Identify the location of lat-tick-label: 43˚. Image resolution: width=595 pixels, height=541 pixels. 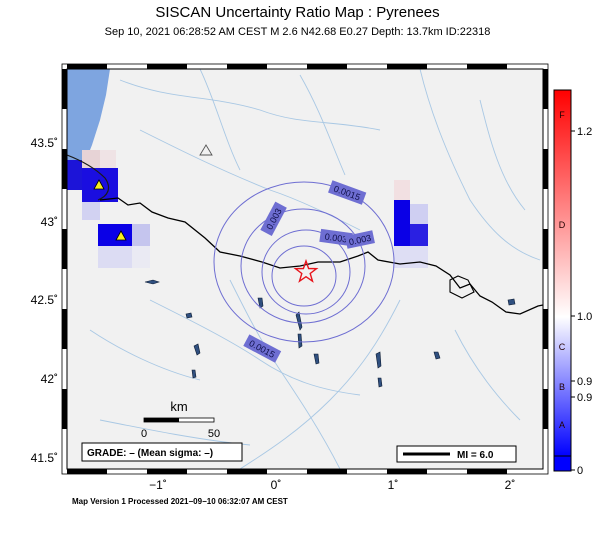
(49, 222).